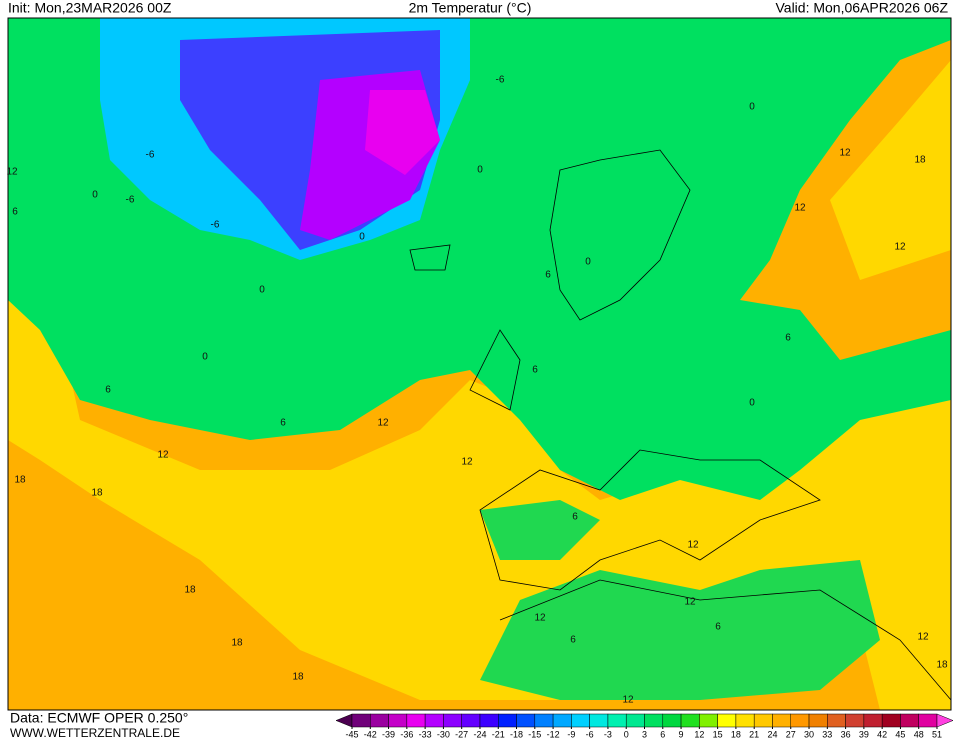  I want to click on legend-tick-label: 18, so click(736, 734).